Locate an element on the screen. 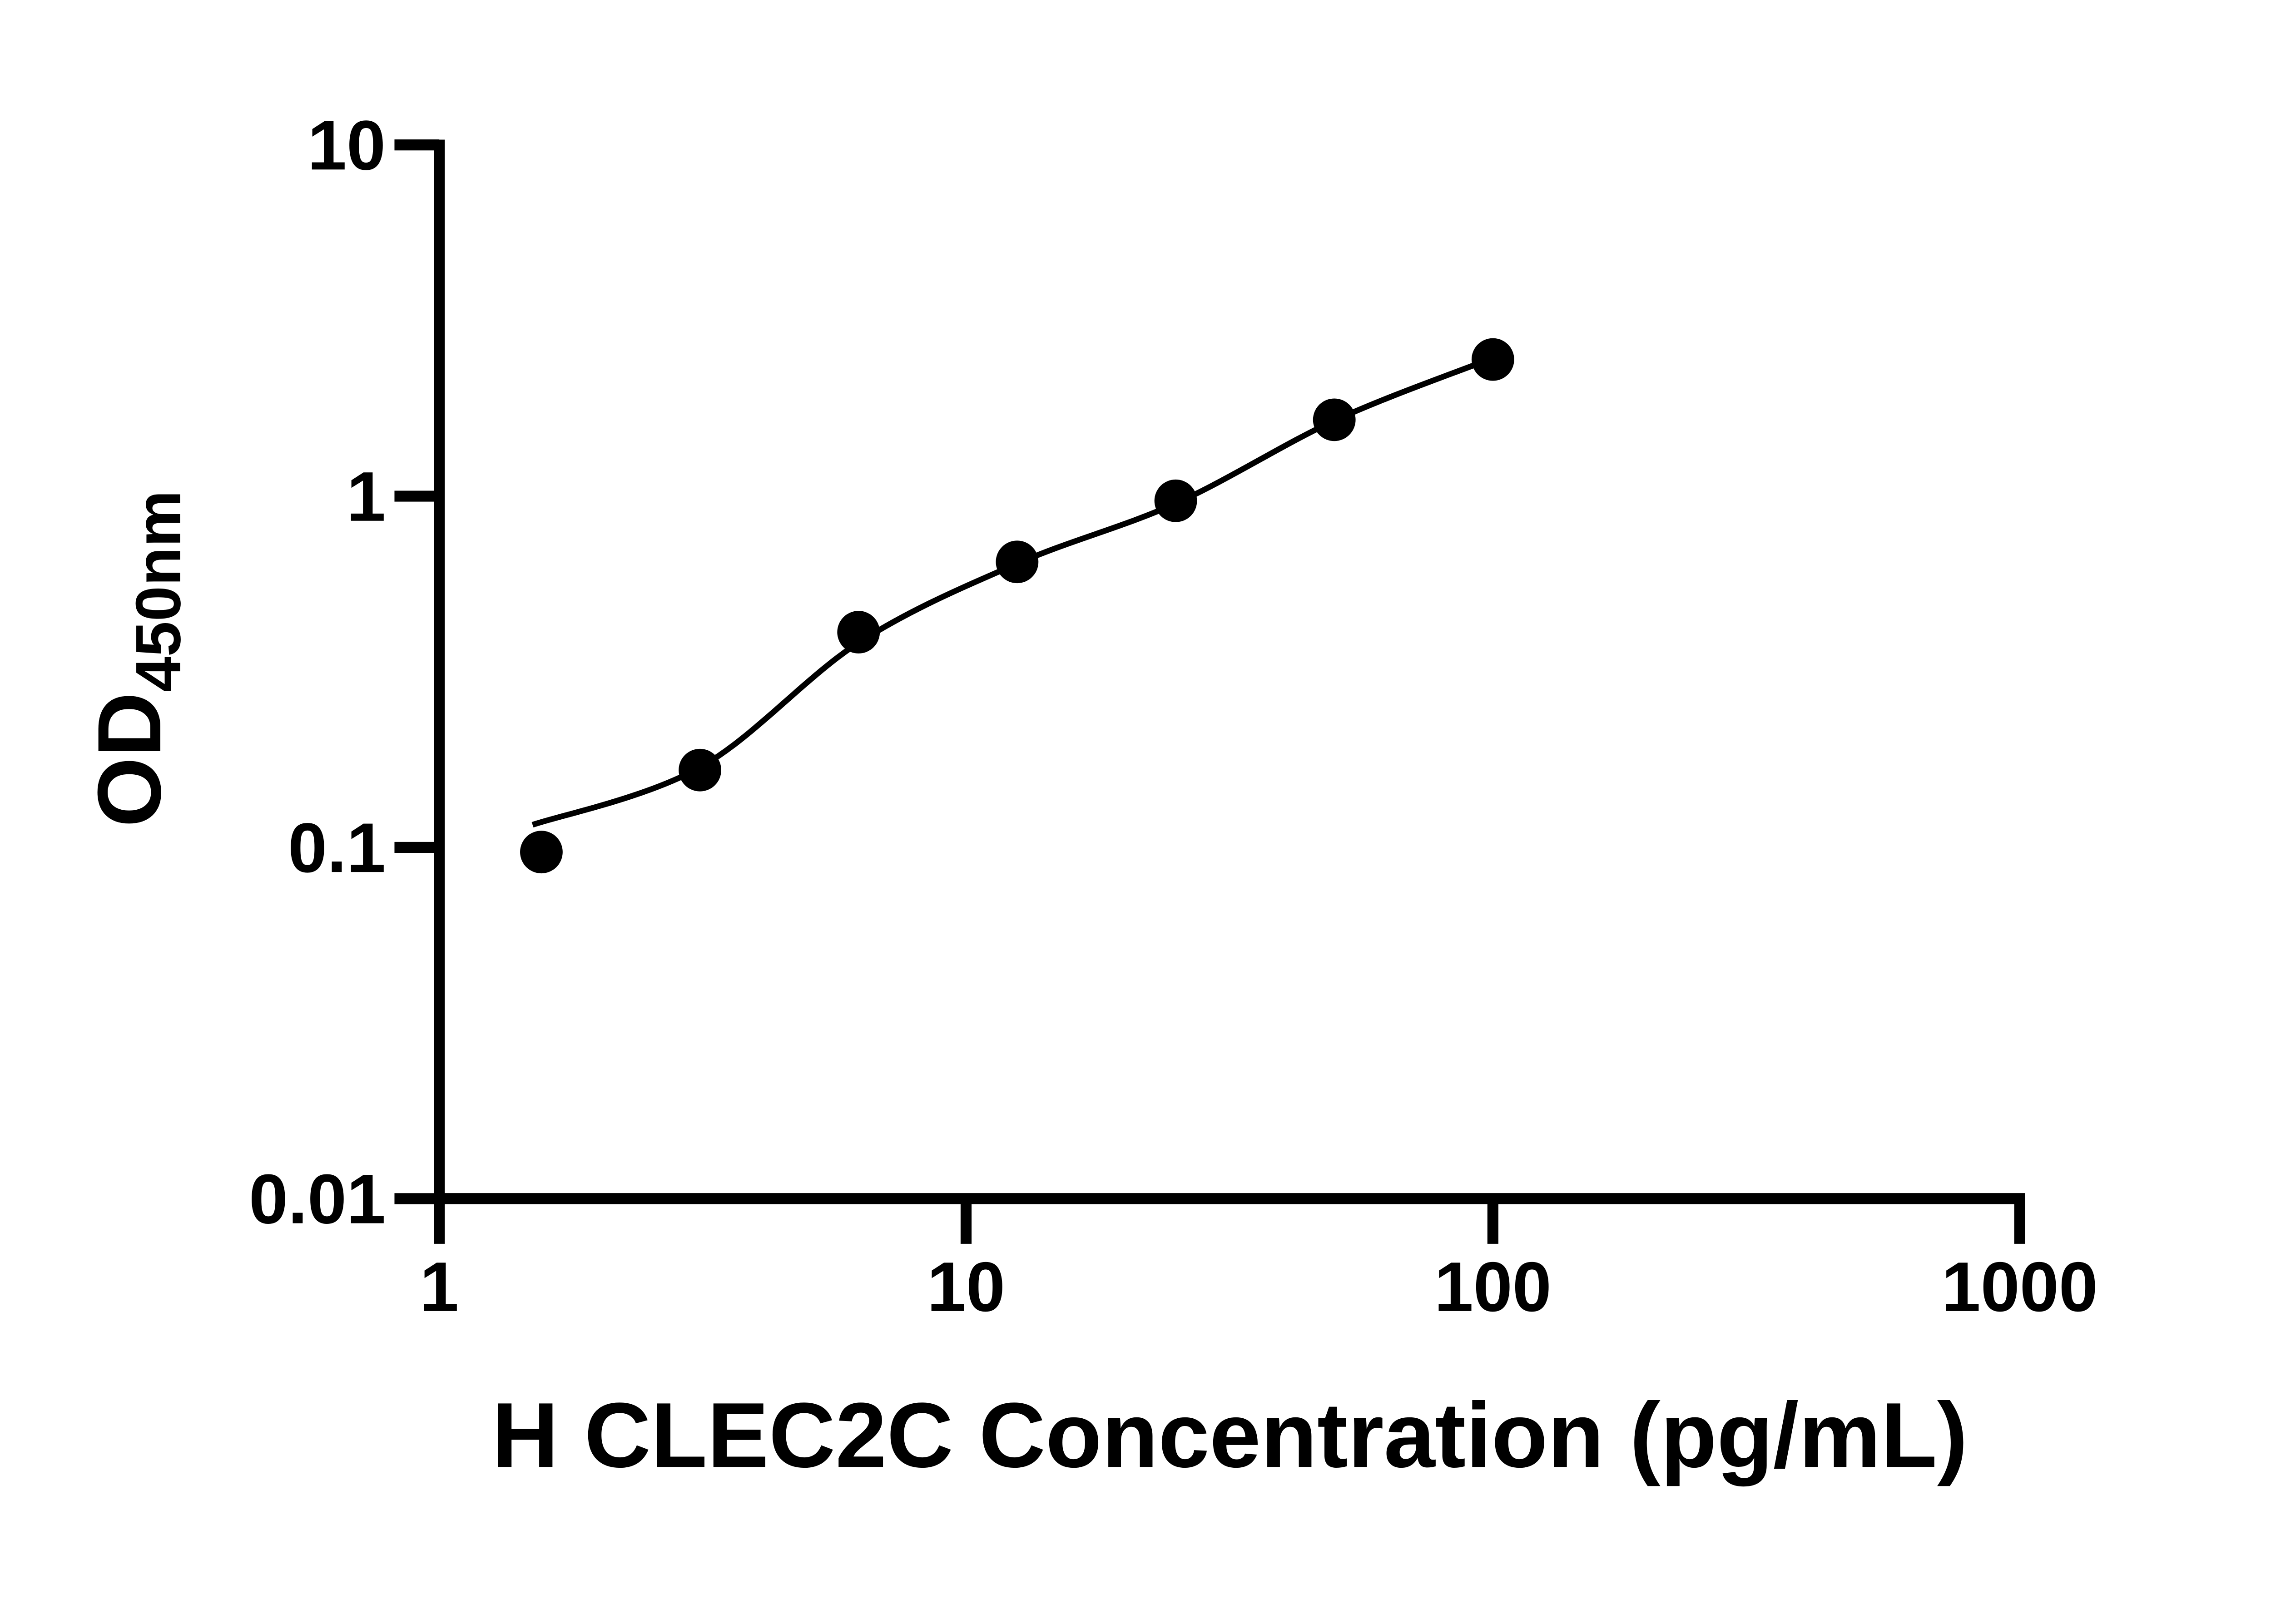 This screenshot has width=2271, height=1624. x-tick-label: 1000 is located at coordinates (2020, 1287).